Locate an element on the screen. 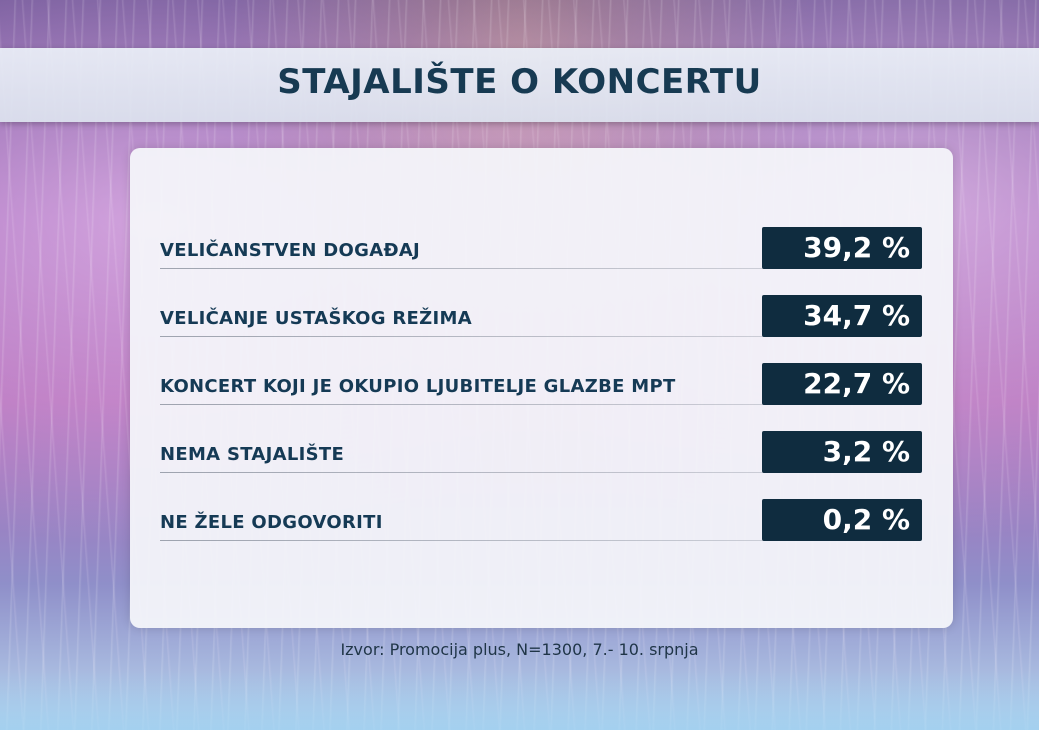 This screenshot has height=730, width=1039. chart-title: STAJALIŠTE O KONCERTU is located at coordinates (519, 82).